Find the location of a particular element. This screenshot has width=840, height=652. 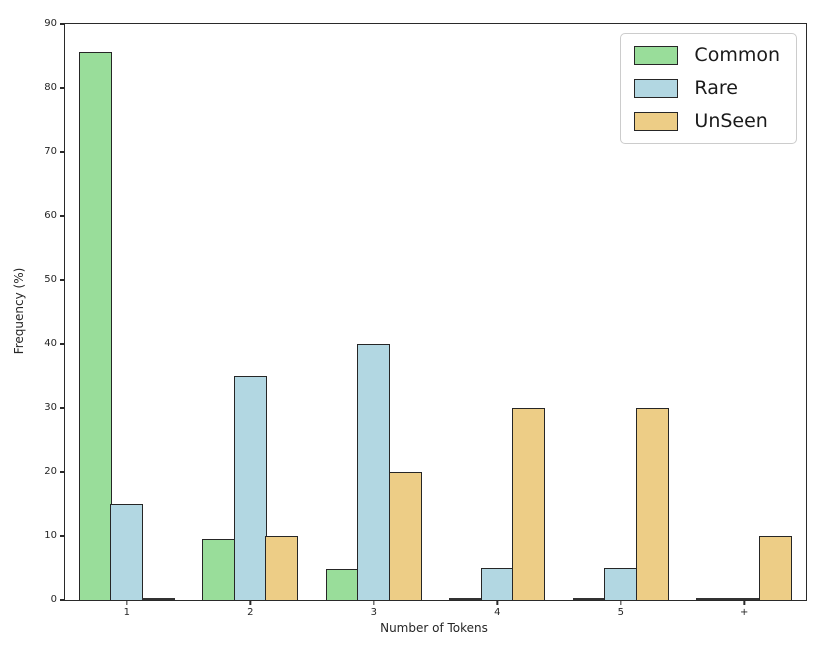

y-tick-label: 0 is located at coordinates (53, 599).